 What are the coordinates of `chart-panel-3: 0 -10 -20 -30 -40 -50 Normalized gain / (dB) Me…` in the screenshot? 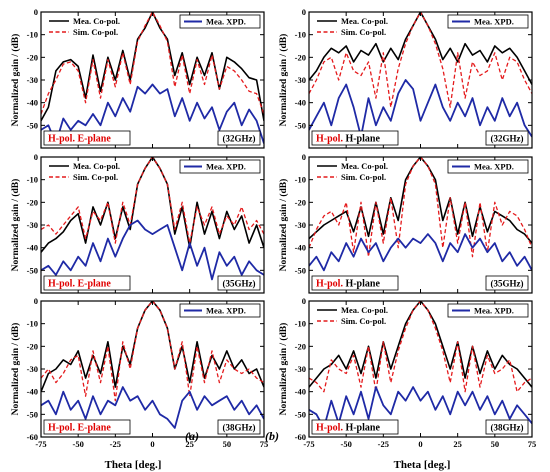 It's located at (137, 223).